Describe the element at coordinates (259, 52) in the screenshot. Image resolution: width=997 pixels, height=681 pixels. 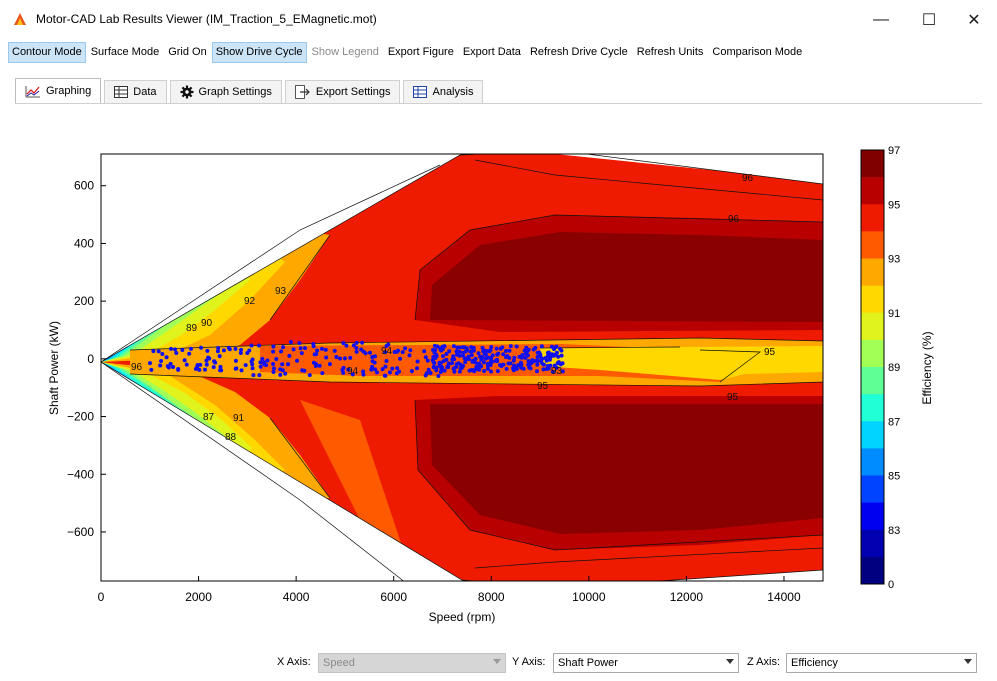
I see `toolbar-show-drive-cycle-button: Show Drive Cycle` at that location.